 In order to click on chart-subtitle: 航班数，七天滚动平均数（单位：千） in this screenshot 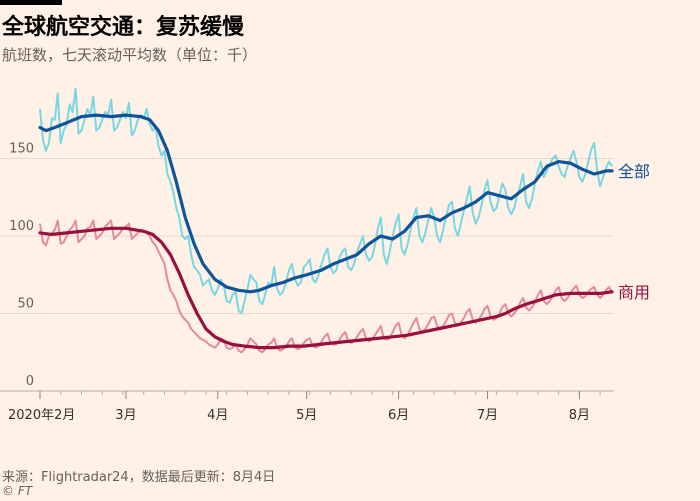, I will do `click(130, 55)`.